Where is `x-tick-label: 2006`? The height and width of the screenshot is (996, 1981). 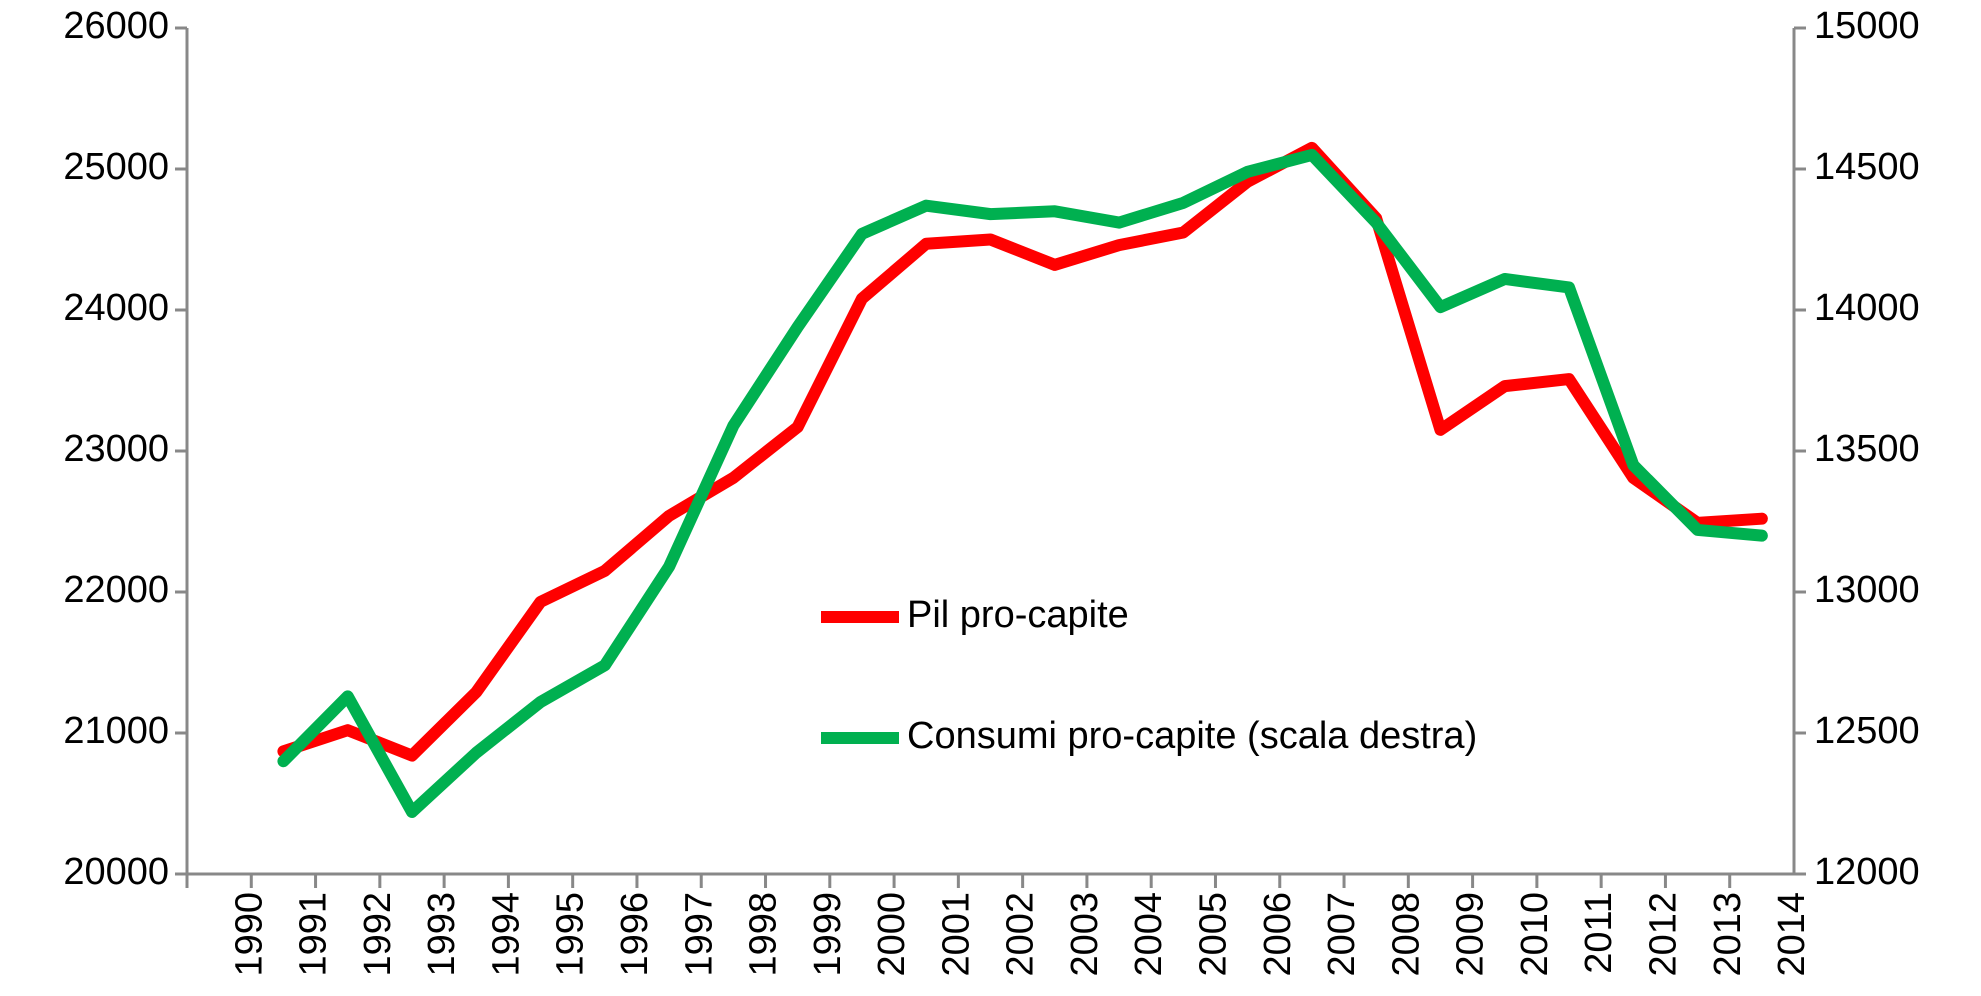
x-tick-label: 2006 is located at coordinates (1278, 934).